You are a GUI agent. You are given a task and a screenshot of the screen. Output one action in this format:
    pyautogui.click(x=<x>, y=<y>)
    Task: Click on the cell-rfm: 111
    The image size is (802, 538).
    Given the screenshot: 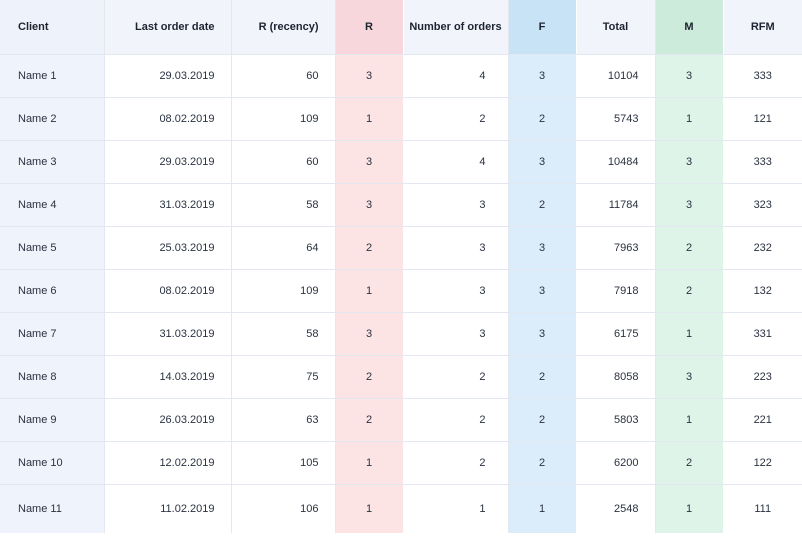 What is the action you would take?
    pyautogui.click(x=762, y=508)
    